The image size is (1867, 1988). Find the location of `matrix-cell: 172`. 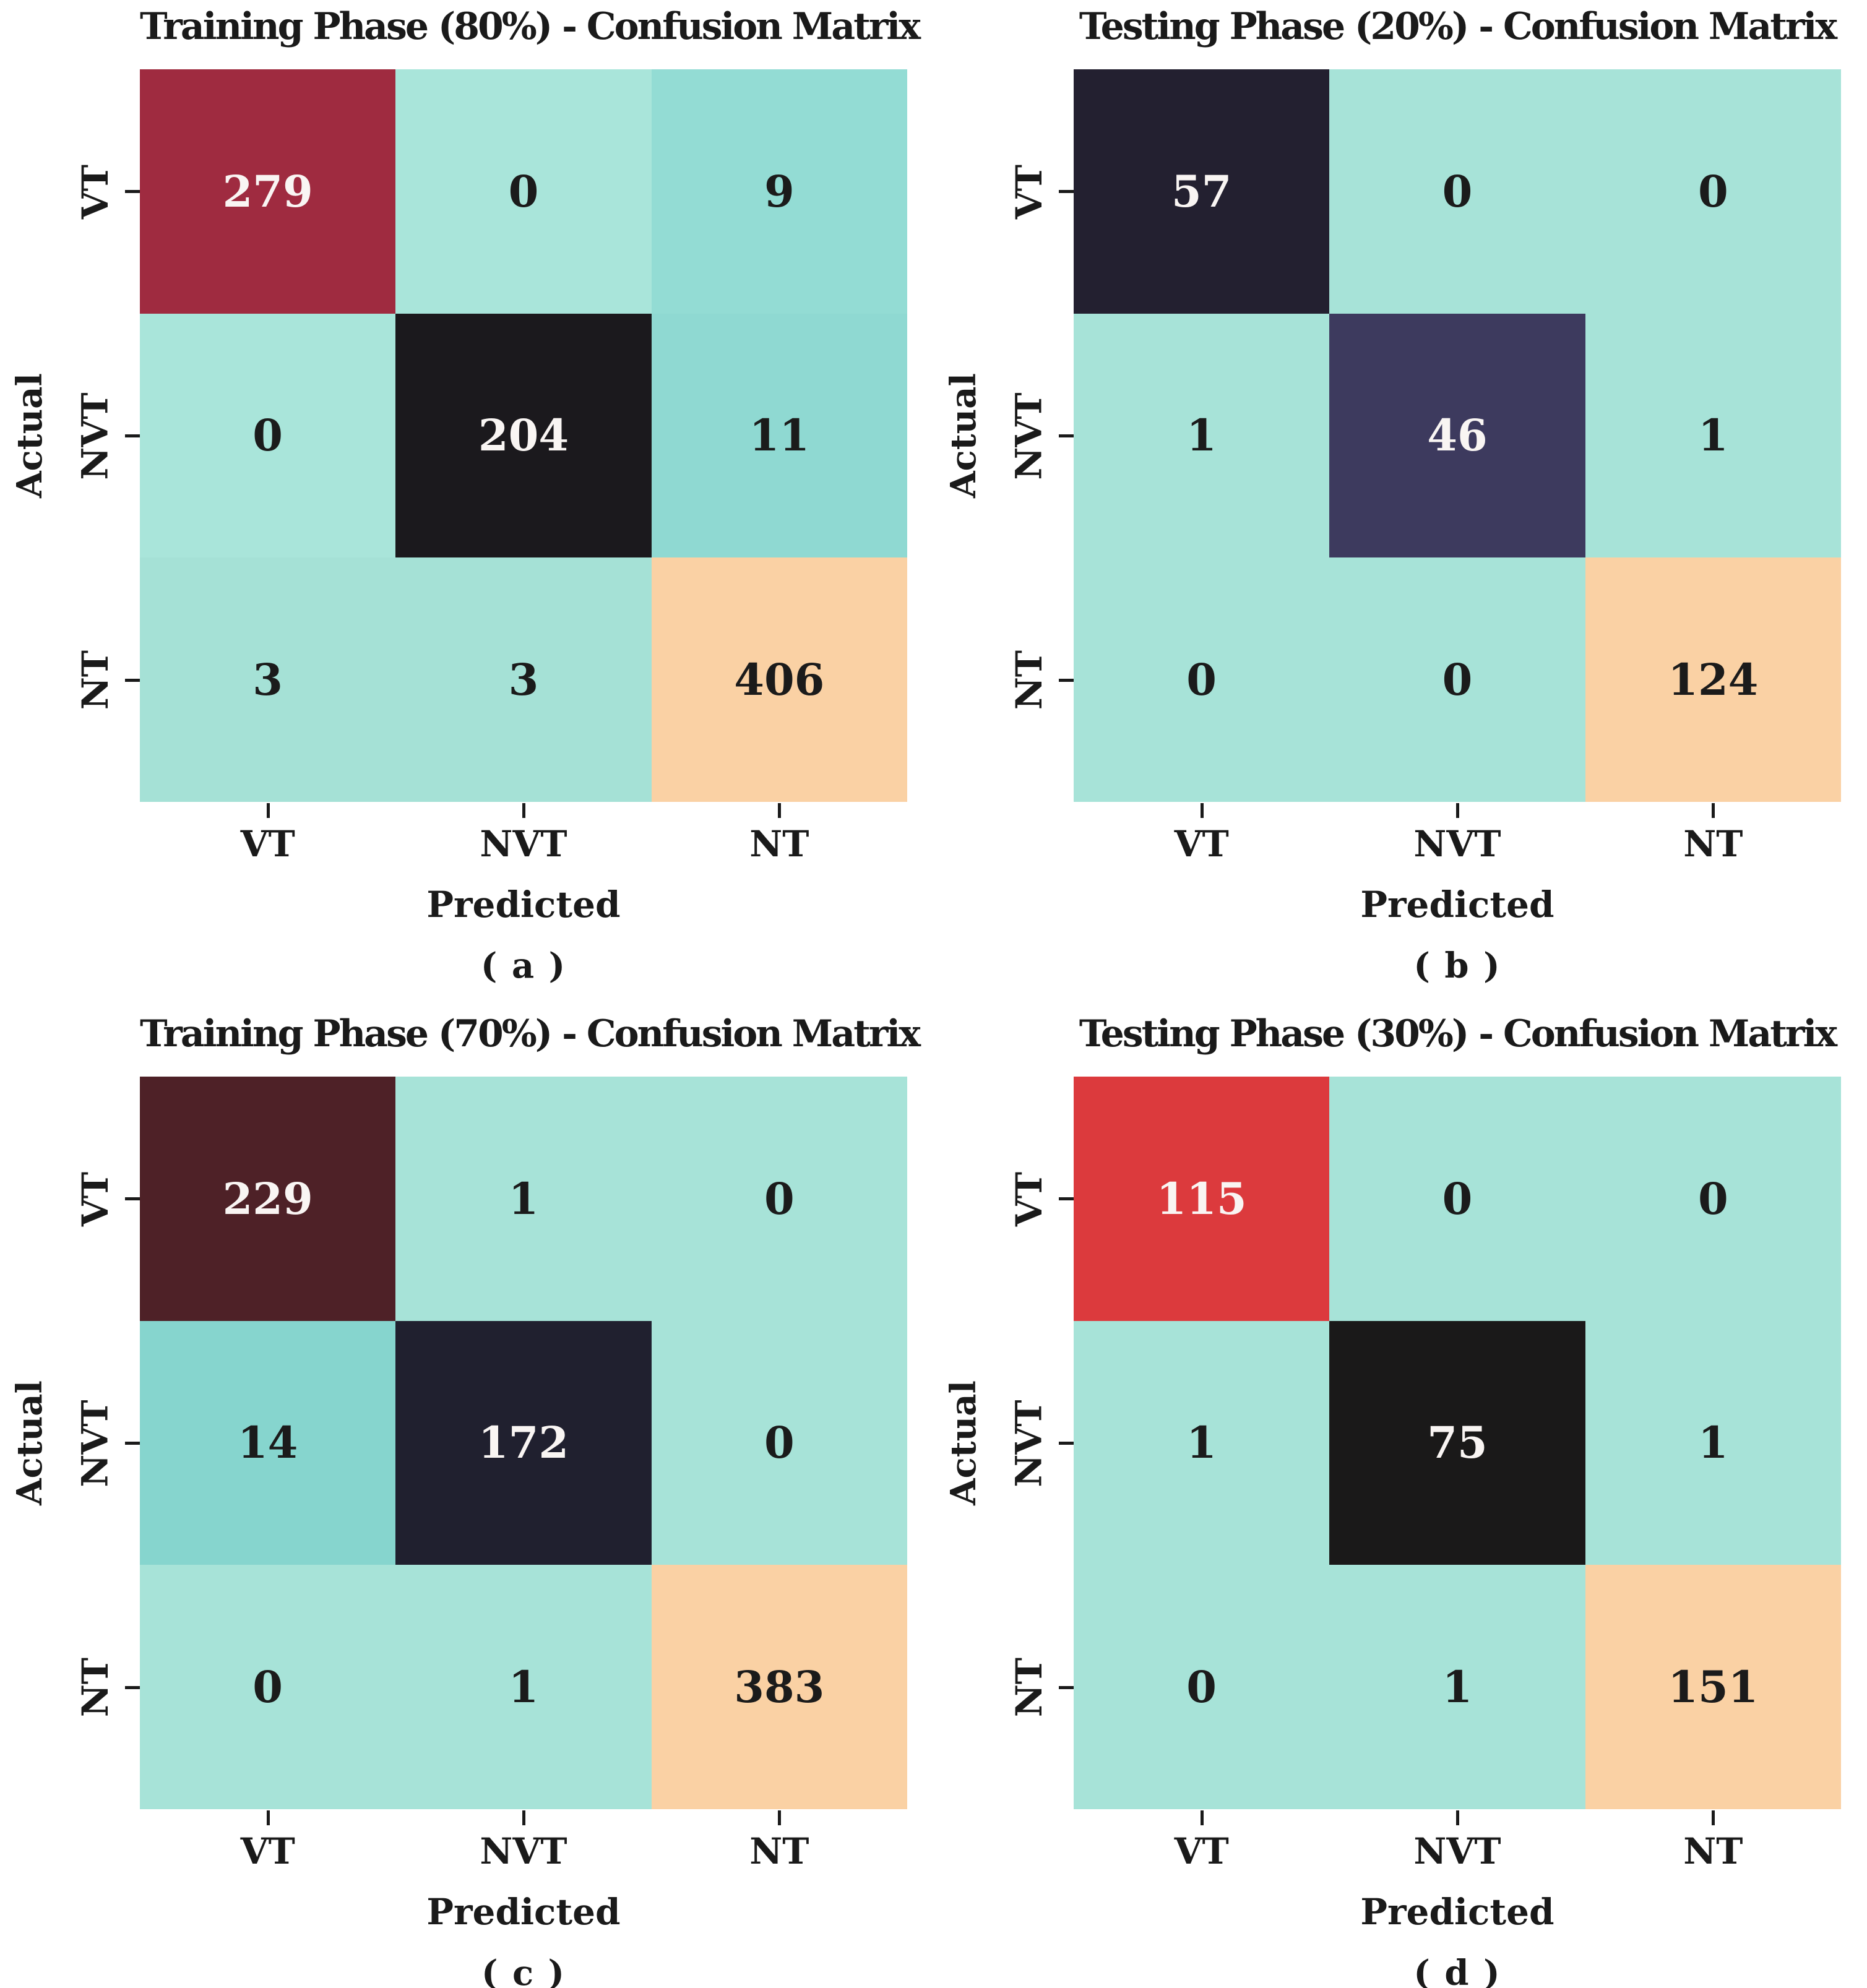

matrix-cell: 172 is located at coordinates (523, 1442).